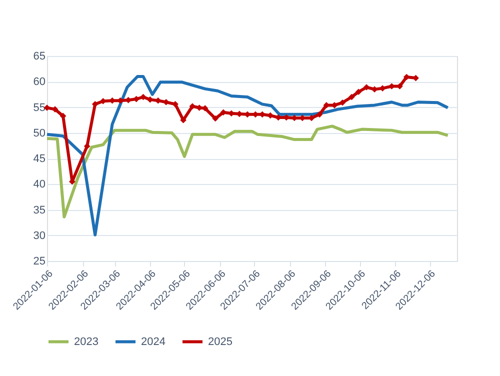 The image size is (500, 376). Describe the element at coordinates (39, 82) in the screenshot. I see `y-tick-label: 60` at that location.